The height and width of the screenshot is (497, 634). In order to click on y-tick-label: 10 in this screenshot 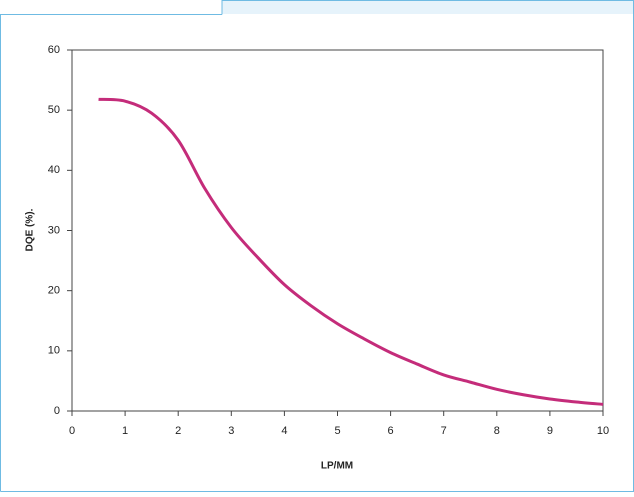, I will do `click(54, 351)`.